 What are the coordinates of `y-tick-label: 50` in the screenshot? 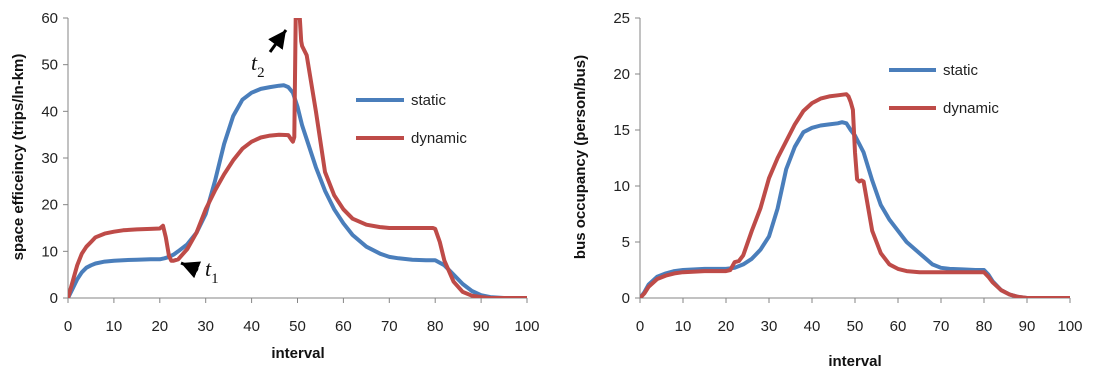 It's located at (49, 65).